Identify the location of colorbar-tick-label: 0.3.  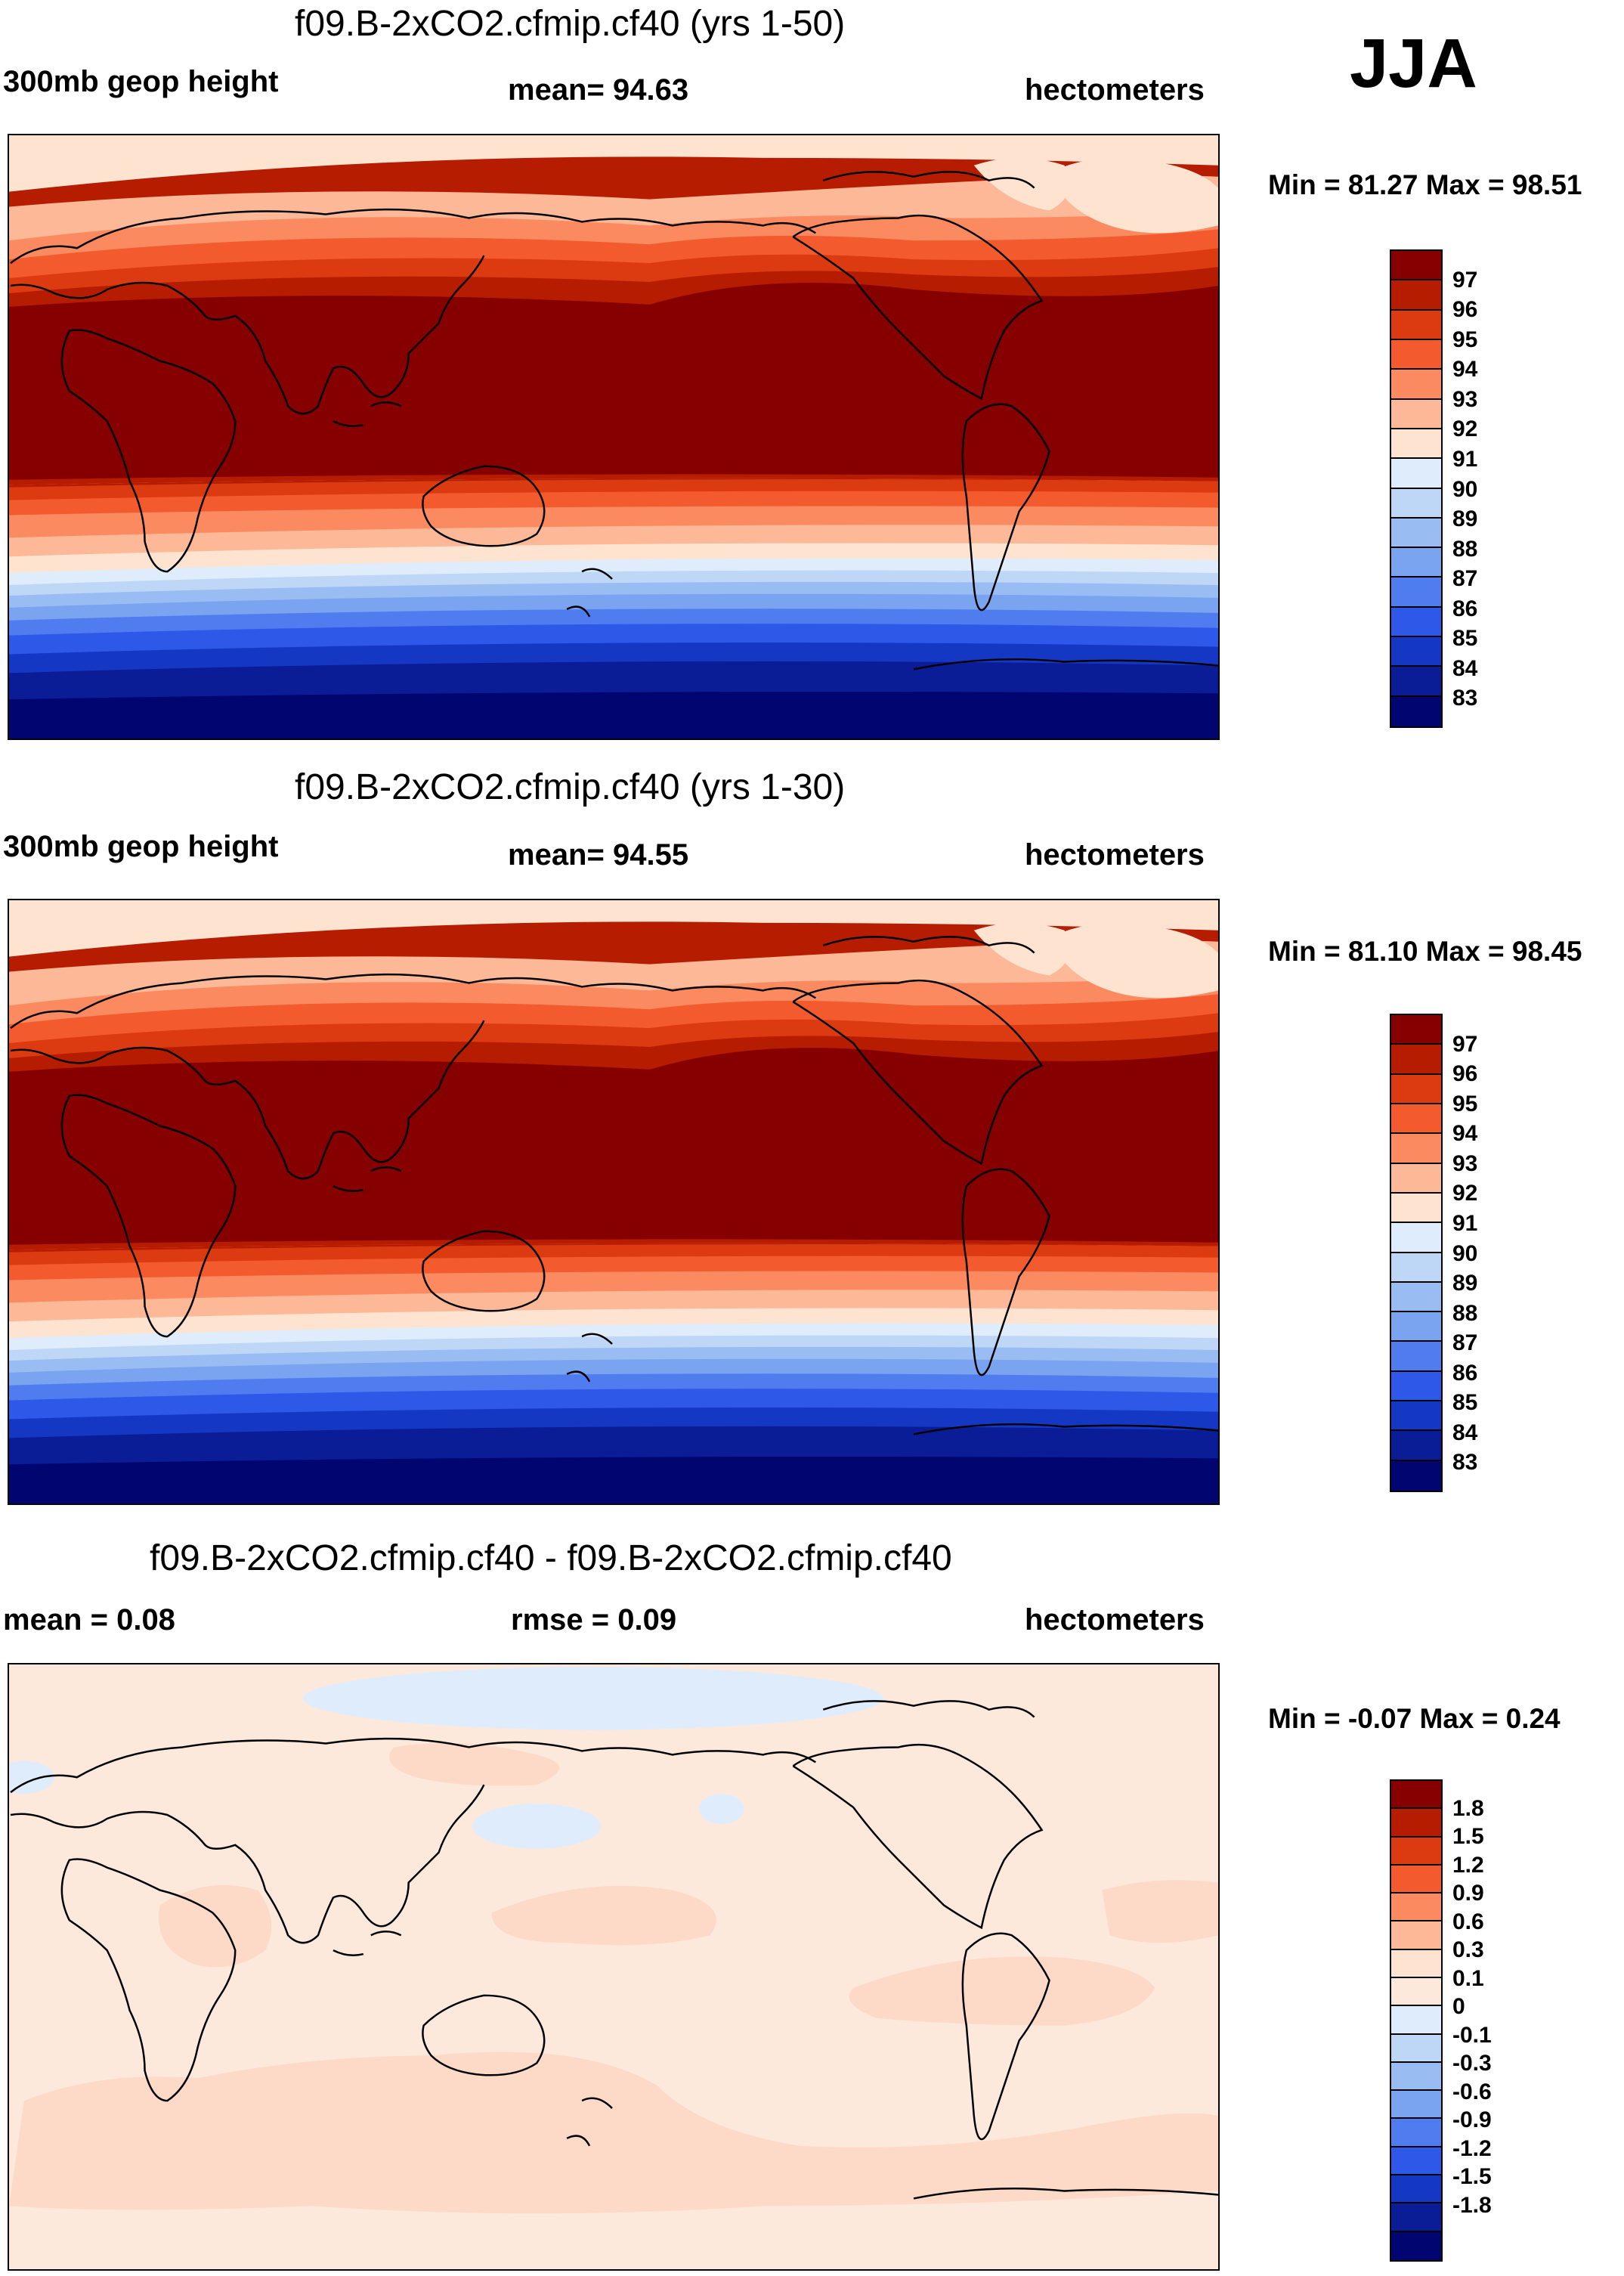
(1468, 1950).